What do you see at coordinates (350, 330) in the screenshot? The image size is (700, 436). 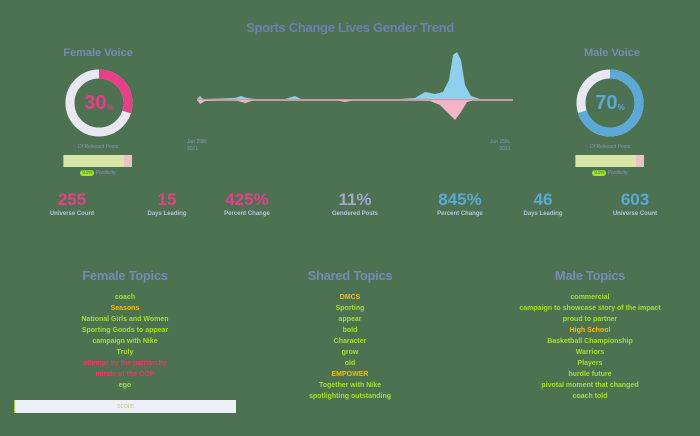 I see `shared-topic-item: bold` at bounding box center [350, 330].